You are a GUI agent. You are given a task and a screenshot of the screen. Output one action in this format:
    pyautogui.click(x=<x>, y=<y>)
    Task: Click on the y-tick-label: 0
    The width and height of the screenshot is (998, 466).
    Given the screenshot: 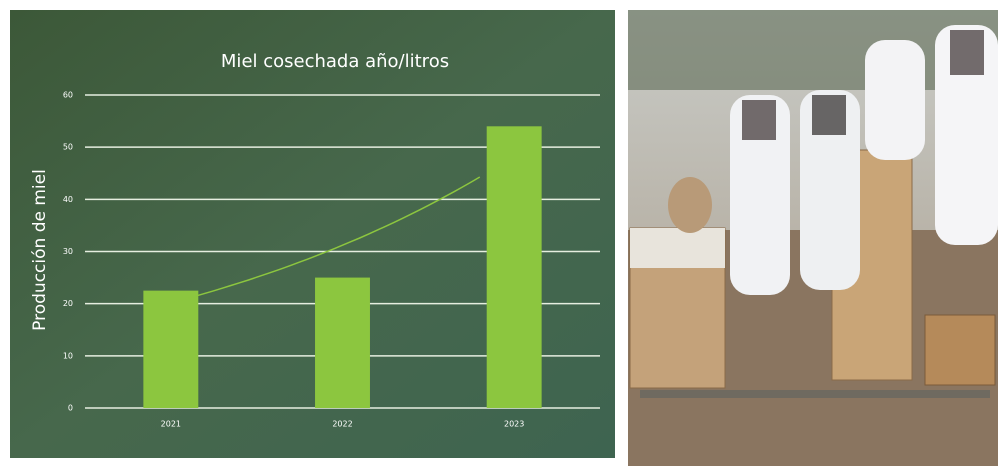 What is the action you would take?
    pyautogui.click(x=70, y=408)
    